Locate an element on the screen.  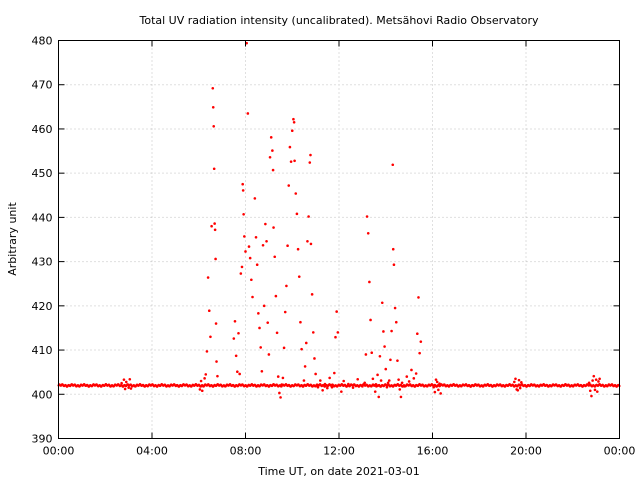
y-axis-label: Arbitrary unit is located at coordinates (12, 239).